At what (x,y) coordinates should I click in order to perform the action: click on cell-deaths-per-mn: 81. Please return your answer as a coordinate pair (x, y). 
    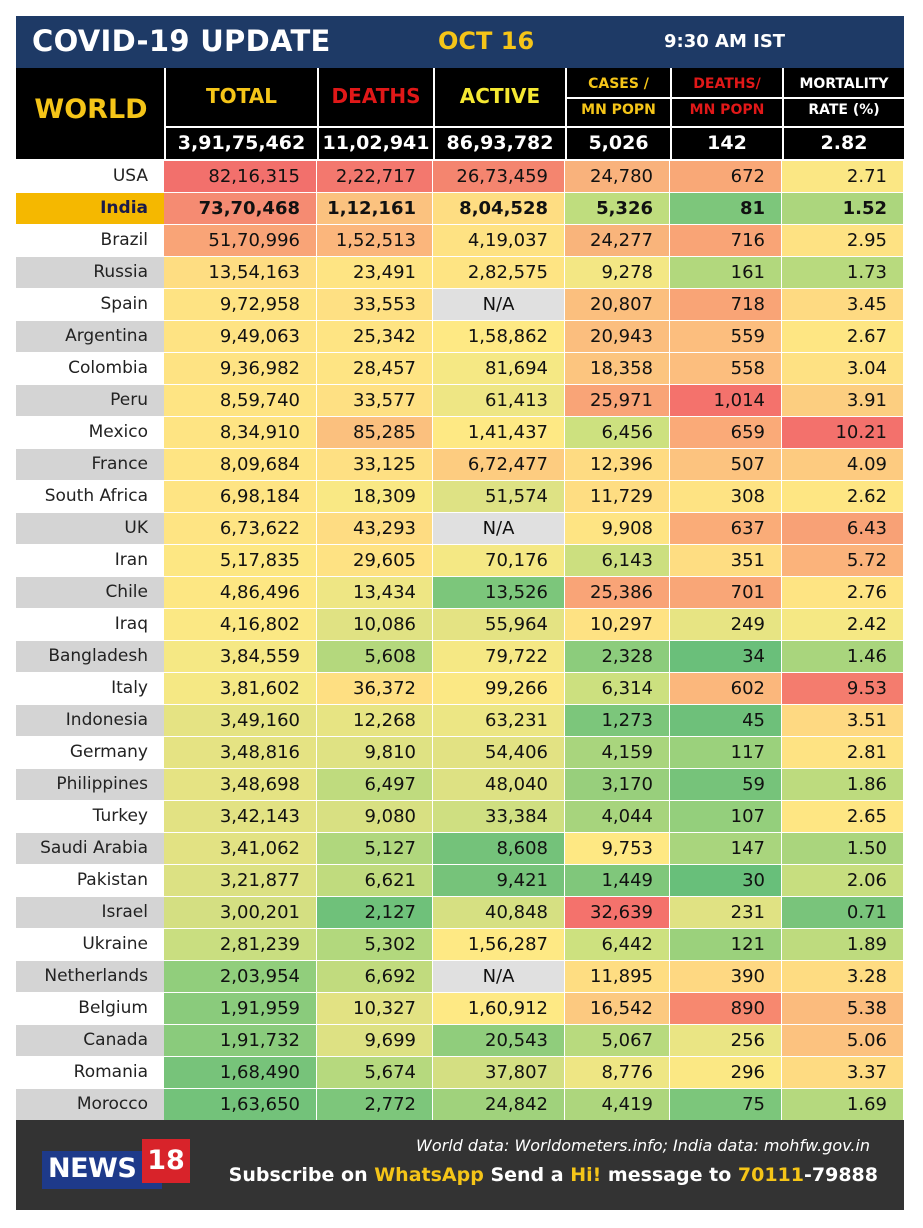
    Looking at the image, I should click on (726, 208).